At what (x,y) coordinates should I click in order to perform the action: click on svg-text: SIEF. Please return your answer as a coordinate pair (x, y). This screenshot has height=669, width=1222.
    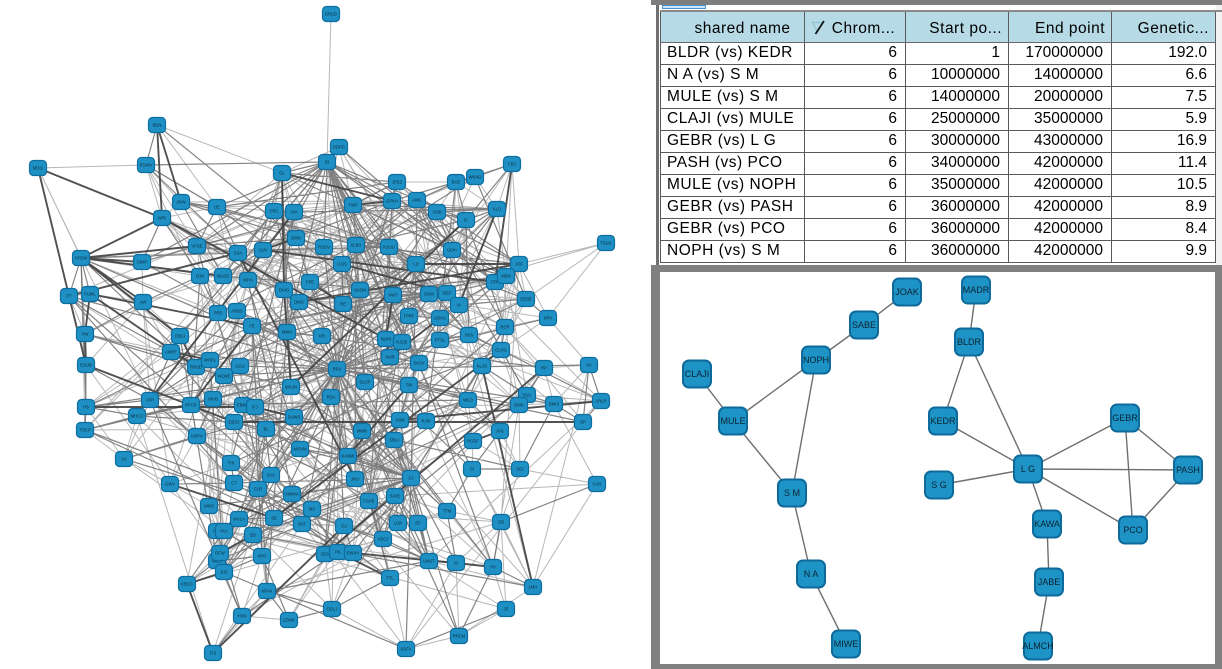
    Looking at the image, I should click on (447, 293).